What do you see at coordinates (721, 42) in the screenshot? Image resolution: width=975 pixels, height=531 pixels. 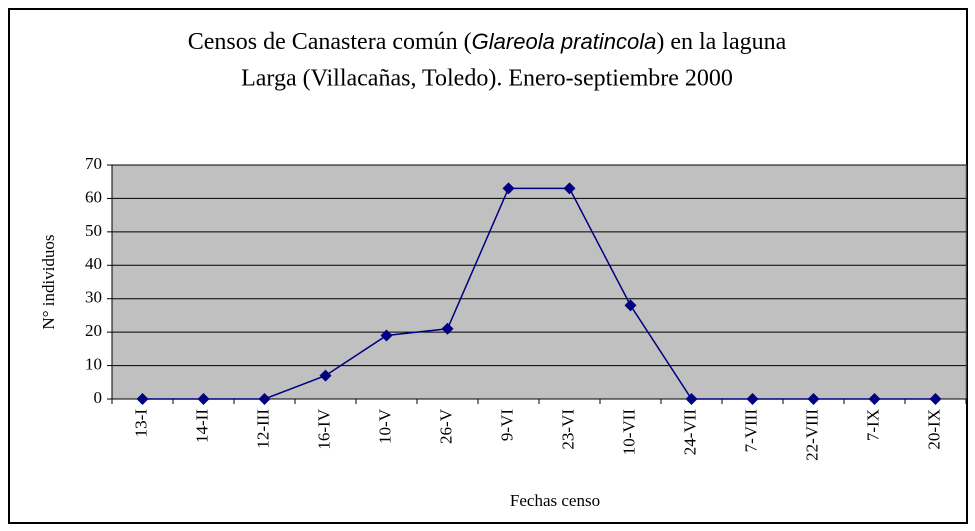 I see `title-part: ) en la laguna` at bounding box center [721, 42].